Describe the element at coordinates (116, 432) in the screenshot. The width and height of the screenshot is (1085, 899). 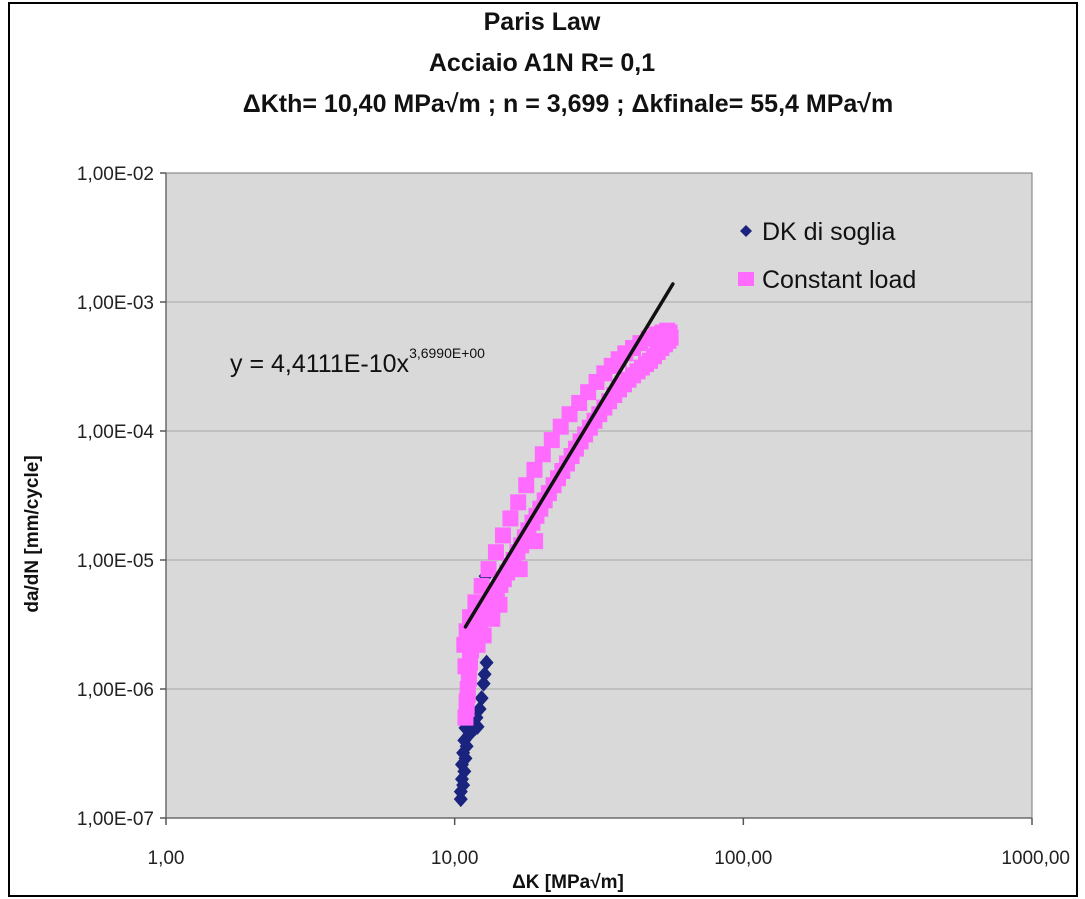
I see `y-tick-label: 1,00E-04` at that location.